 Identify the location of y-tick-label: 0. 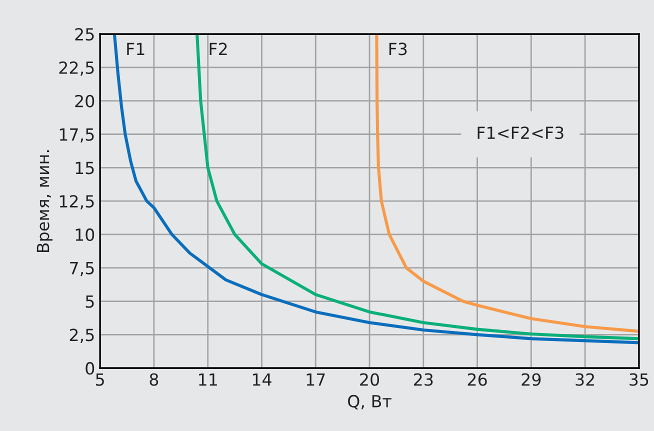
(90, 368).